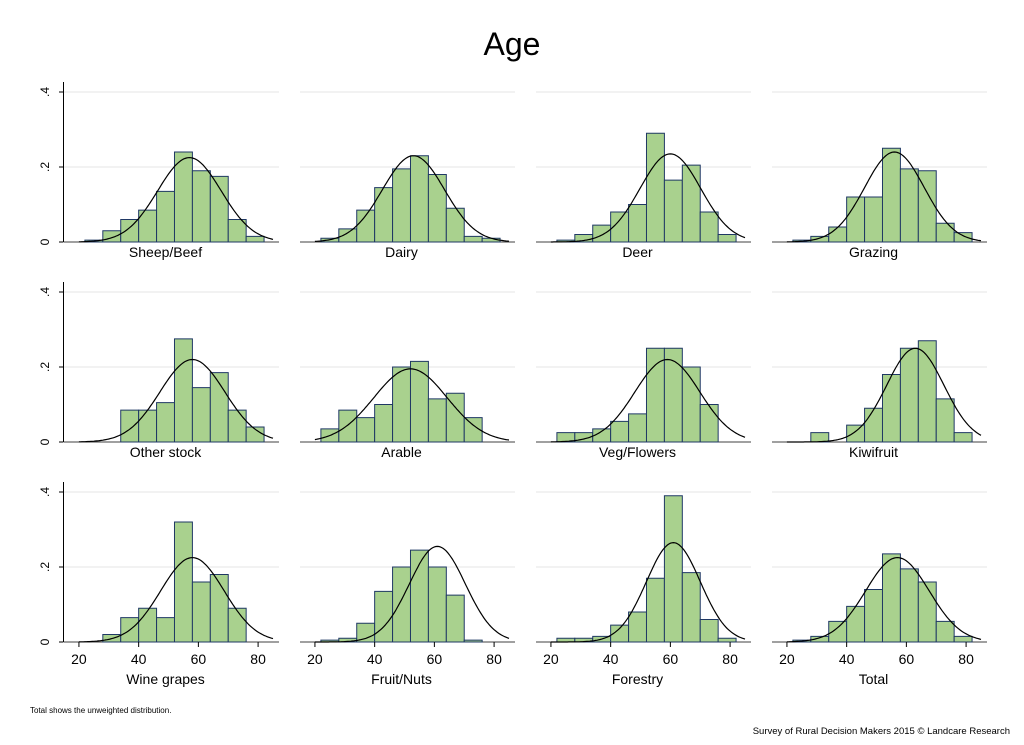  Describe the element at coordinates (165, 679) in the screenshot. I see `panel-label: Wine grapes` at that location.